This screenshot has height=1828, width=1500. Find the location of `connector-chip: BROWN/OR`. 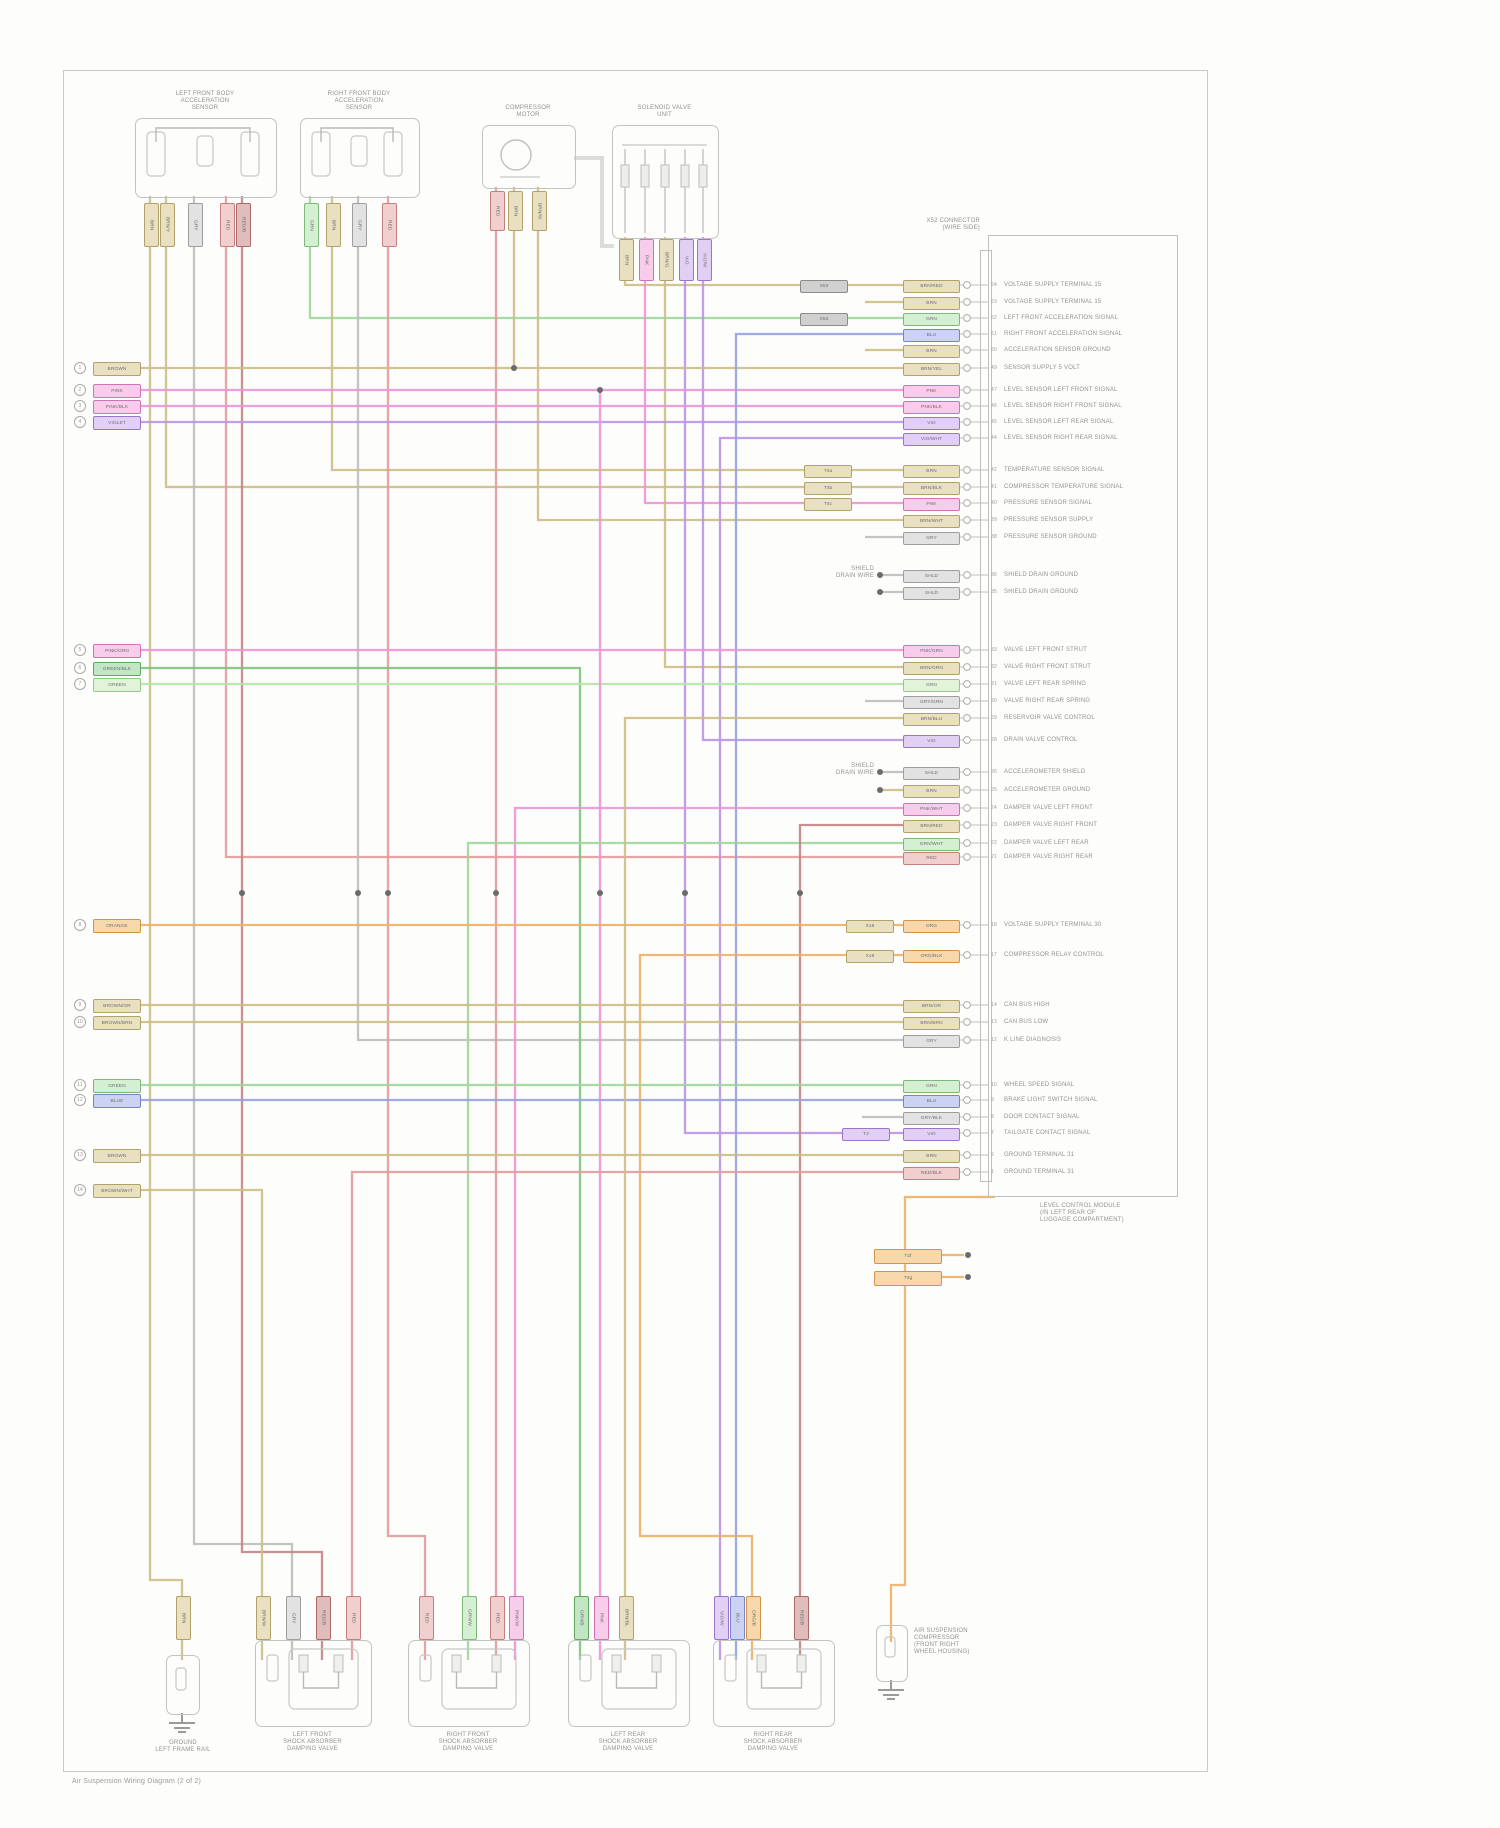

connector-chip: BROWN/OR is located at coordinates (117, 1006).